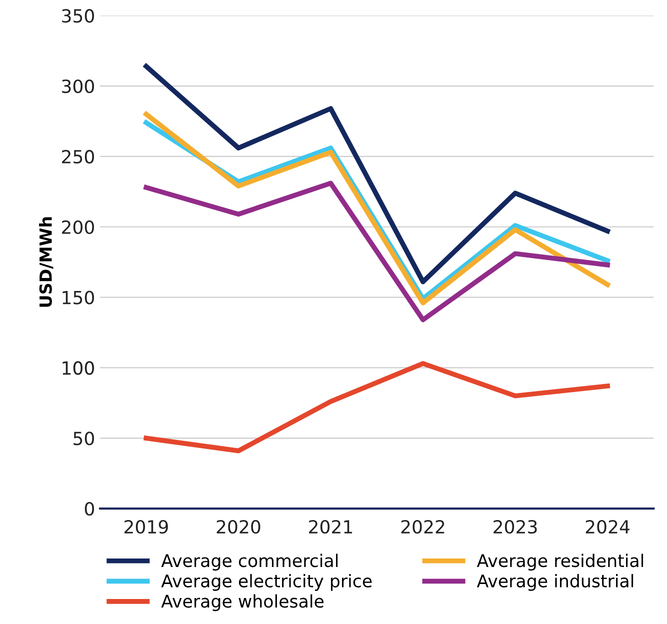 The image size is (667, 624). I want to click on legend-label: Average industrial, so click(555, 582).